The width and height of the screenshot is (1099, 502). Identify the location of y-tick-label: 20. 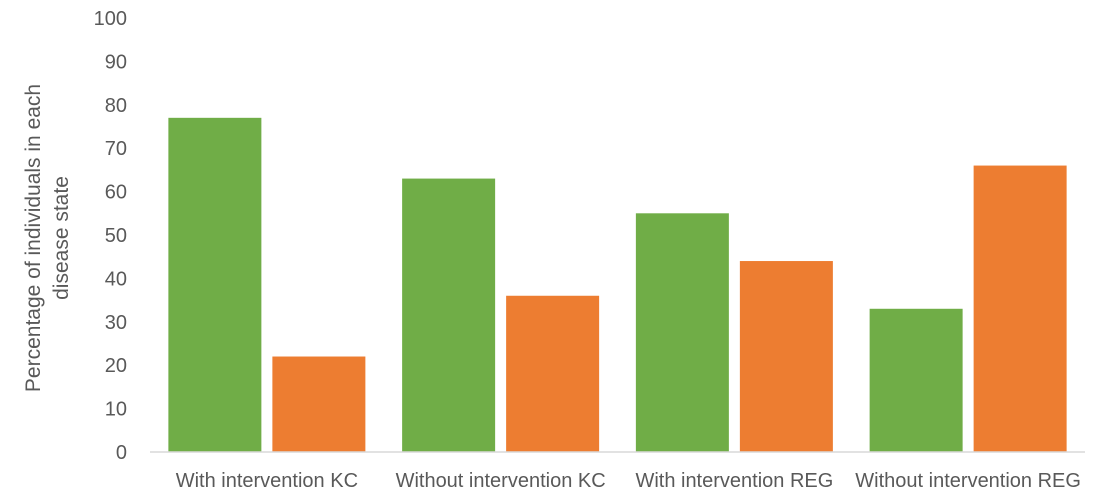
(116, 366).